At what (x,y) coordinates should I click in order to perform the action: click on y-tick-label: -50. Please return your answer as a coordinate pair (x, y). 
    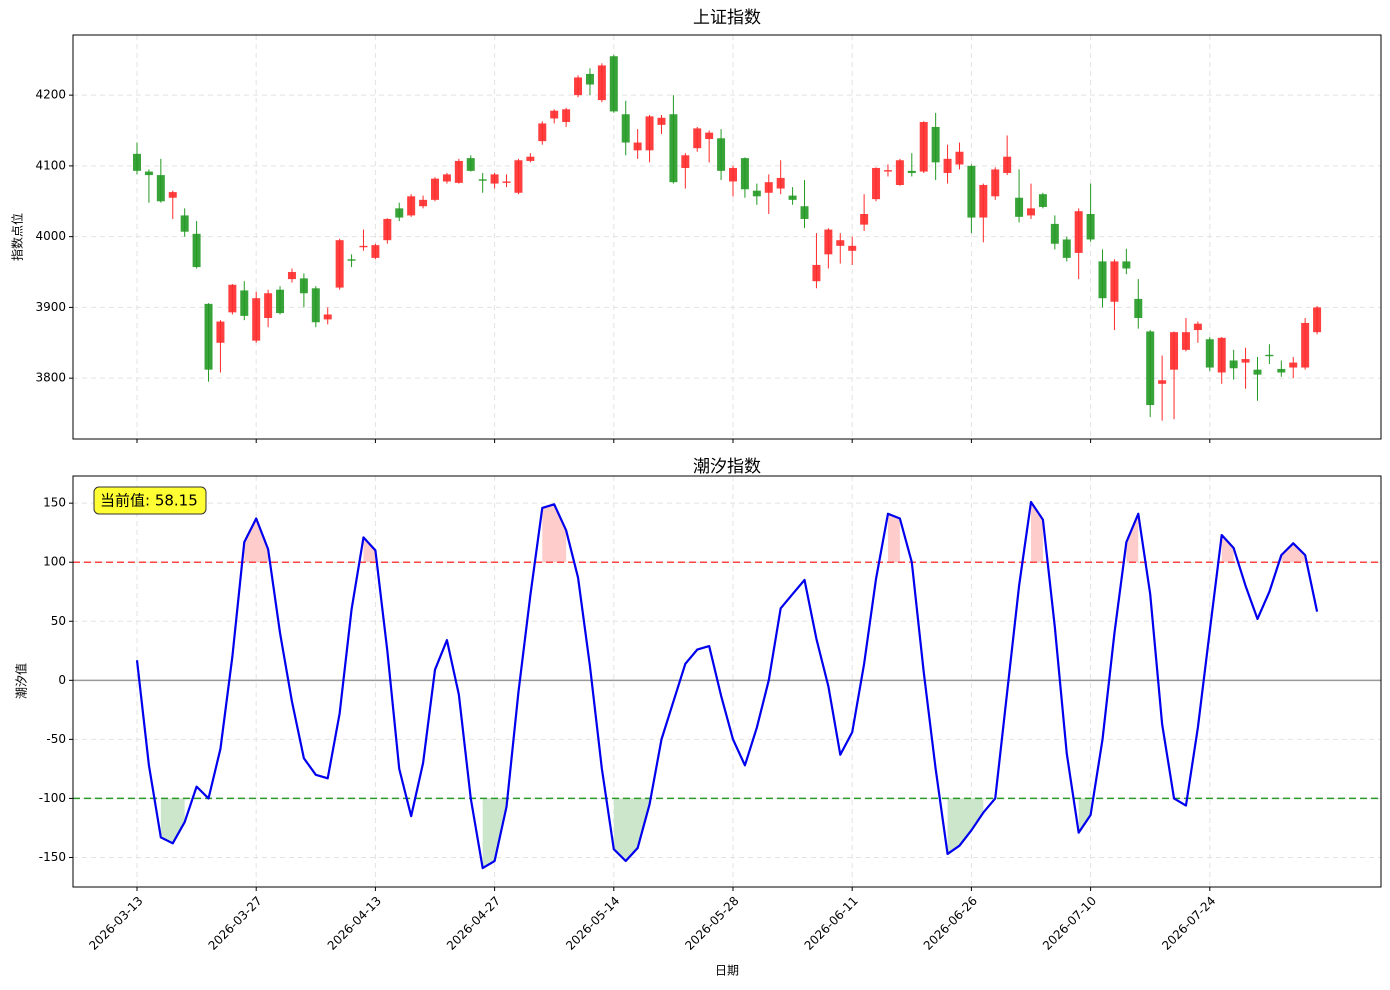
    Looking at the image, I should click on (56, 739).